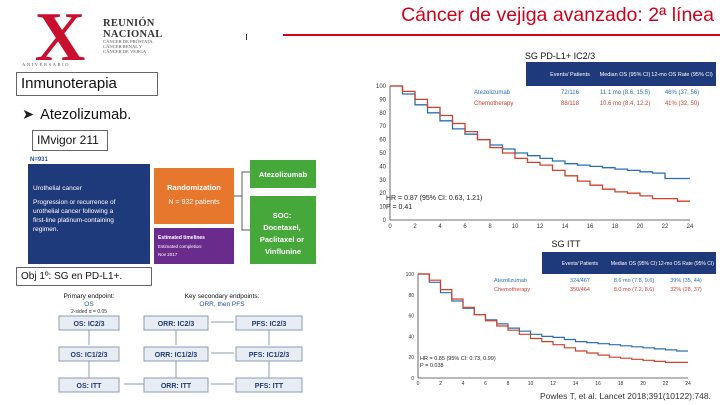  I want to click on km-top-hr: HR = 0.87 (95% CI: 0.63, 1.21), so click(434, 198).